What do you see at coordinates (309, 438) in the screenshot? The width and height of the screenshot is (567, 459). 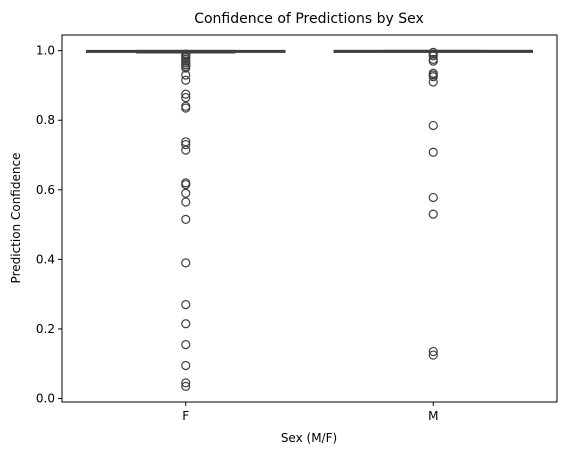 I see `x-axis-label: Sex (M/F)` at bounding box center [309, 438].